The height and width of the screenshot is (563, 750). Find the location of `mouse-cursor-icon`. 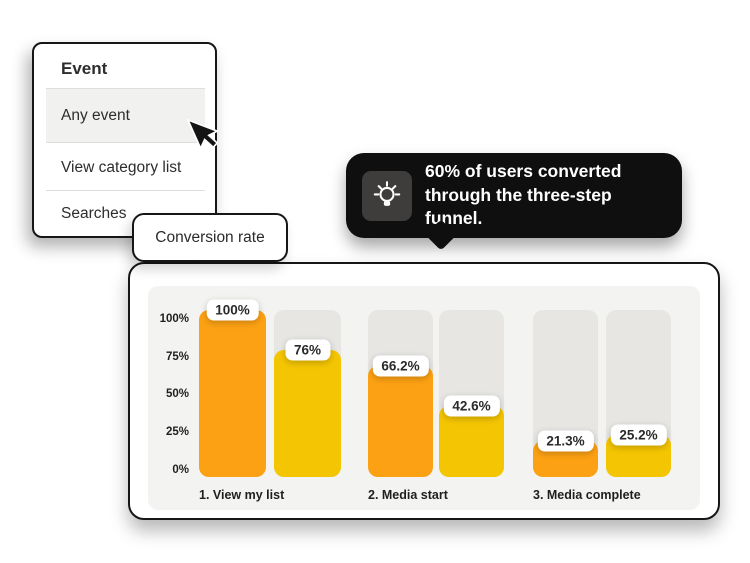

mouse-cursor-icon is located at coordinates (203, 134).